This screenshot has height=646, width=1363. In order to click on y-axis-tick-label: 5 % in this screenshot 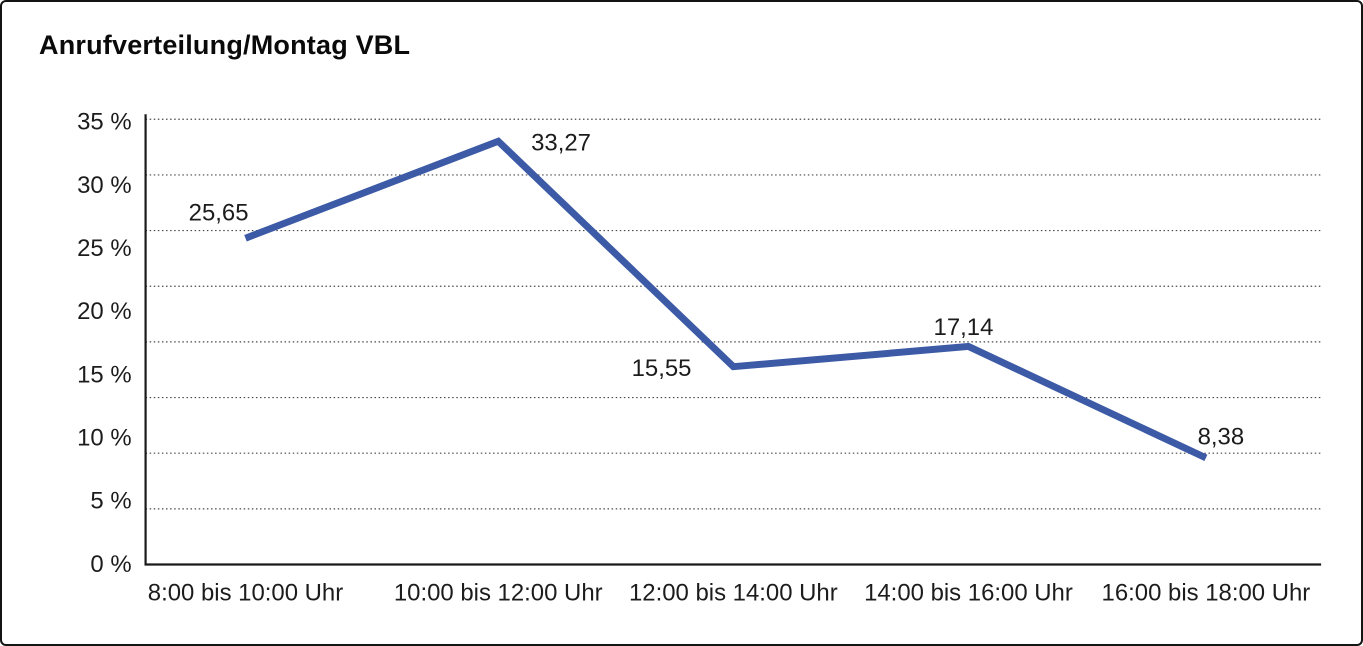, I will do `click(110, 501)`.